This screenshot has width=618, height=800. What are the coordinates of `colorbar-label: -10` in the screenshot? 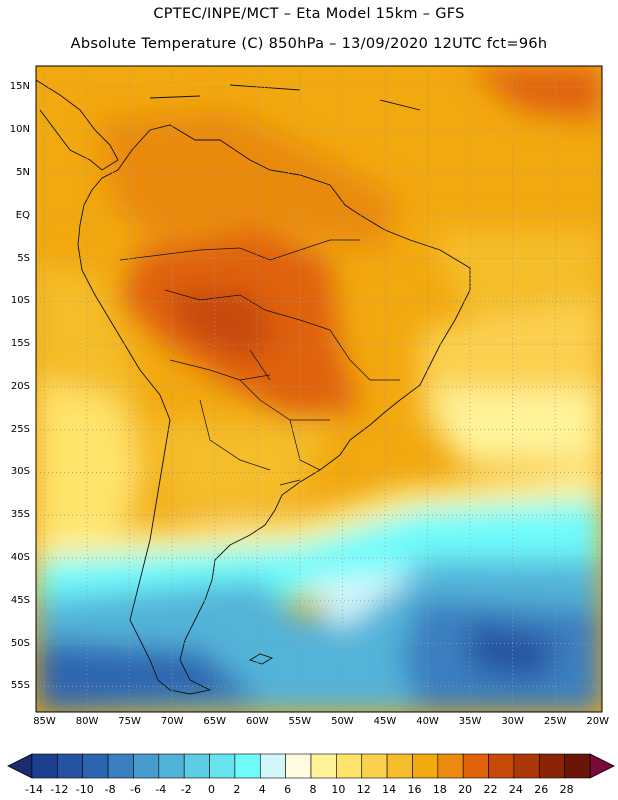 It's located at (84, 789).